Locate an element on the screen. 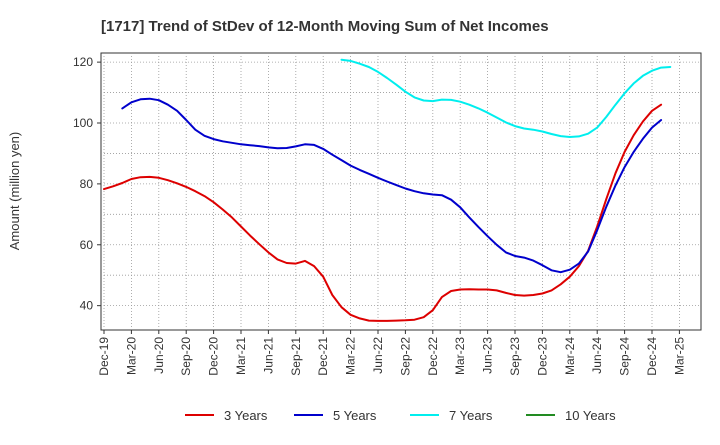 The height and width of the screenshot is (445, 720). x-tick-label: Sep-21 is located at coordinates (296, 356).